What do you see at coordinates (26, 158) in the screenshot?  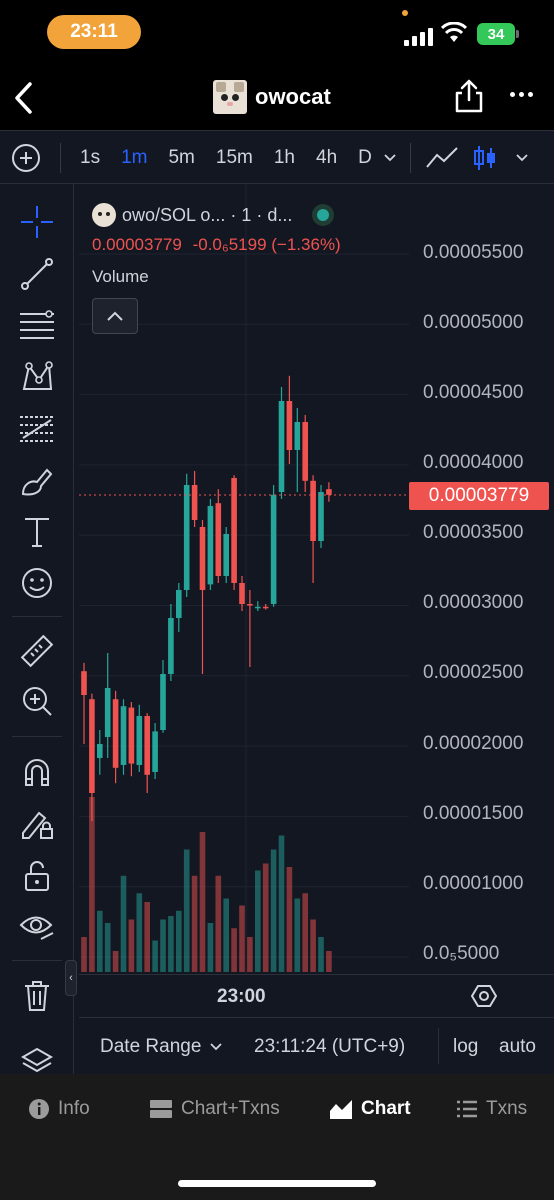 I see `add-symbol-button` at bounding box center [26, 158].